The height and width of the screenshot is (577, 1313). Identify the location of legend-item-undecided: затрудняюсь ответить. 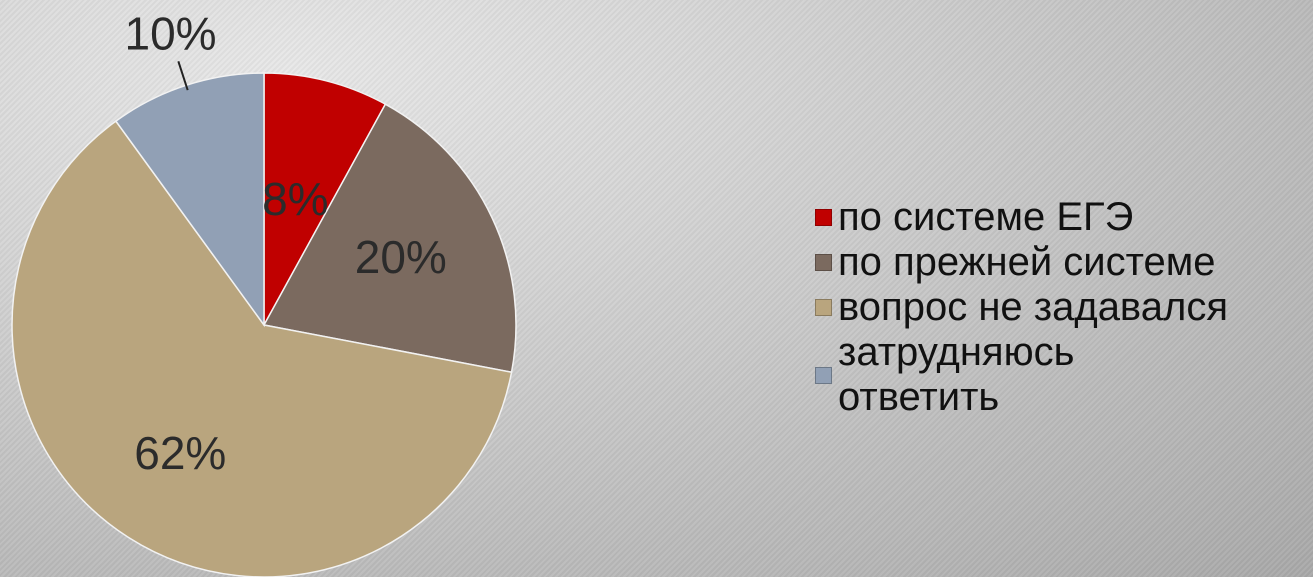
(1062, 375).